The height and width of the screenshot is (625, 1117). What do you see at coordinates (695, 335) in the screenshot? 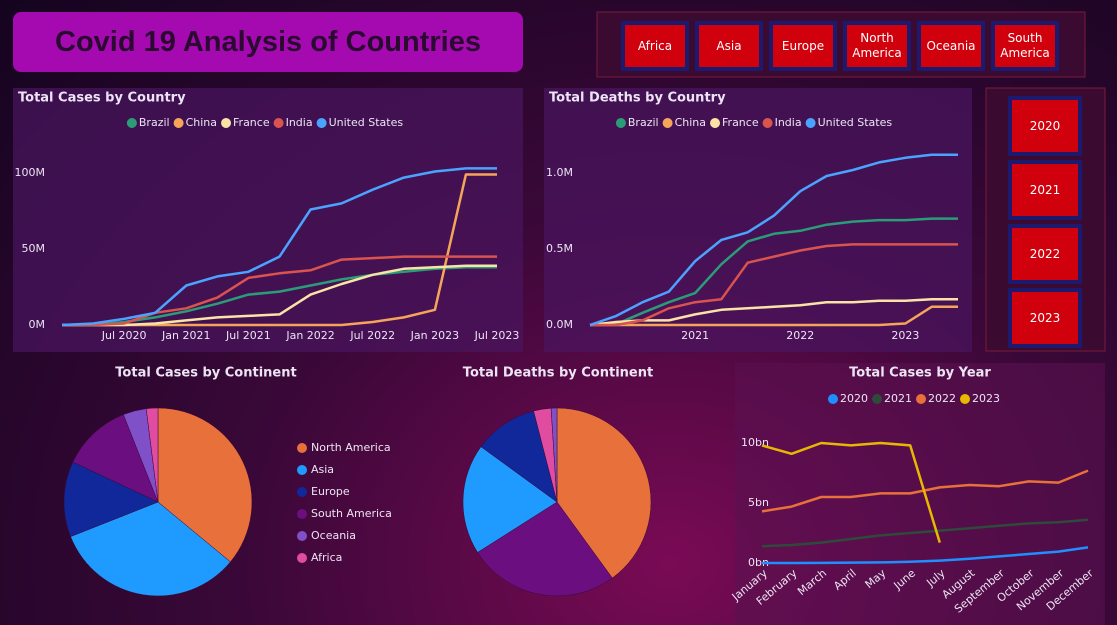
I see `x-tick-label: 2021` at bounding box center [695, 335].